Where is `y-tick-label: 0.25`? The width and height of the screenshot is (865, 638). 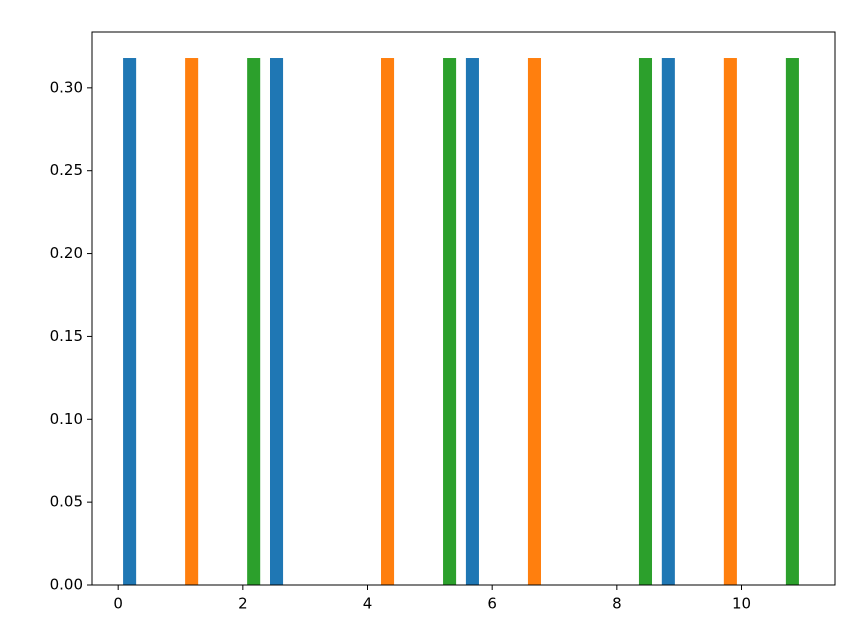 y-tick-label: 0.25 is located at coordinates (66, 170).